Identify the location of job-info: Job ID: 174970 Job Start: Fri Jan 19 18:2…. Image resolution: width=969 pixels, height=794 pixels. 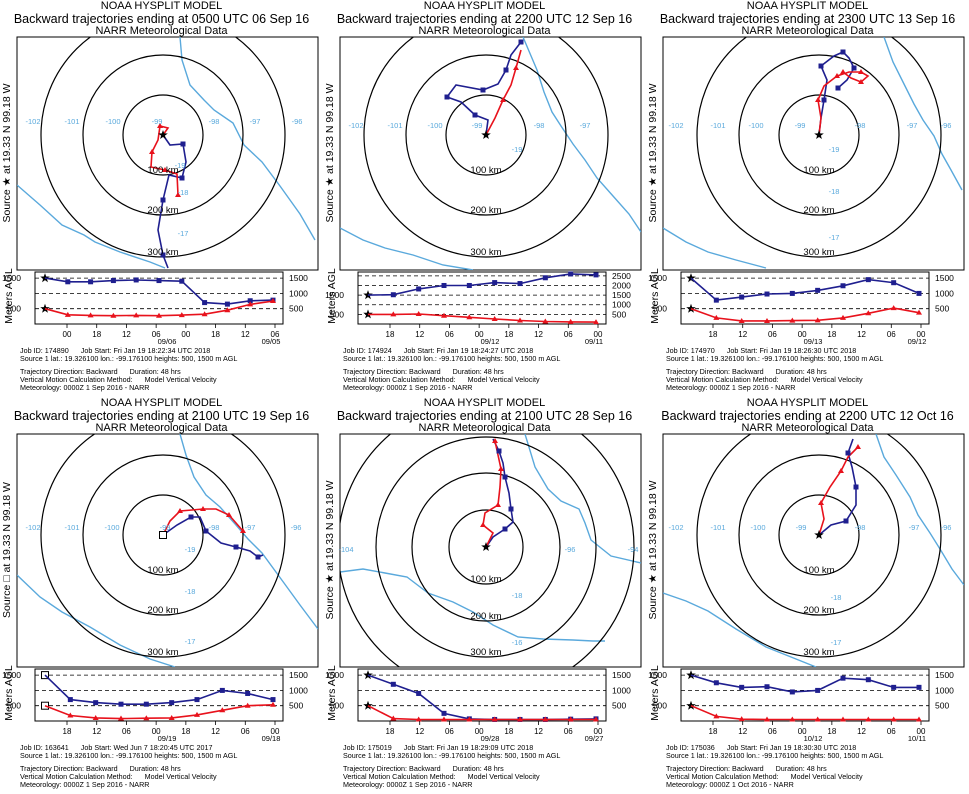
(816, 369).